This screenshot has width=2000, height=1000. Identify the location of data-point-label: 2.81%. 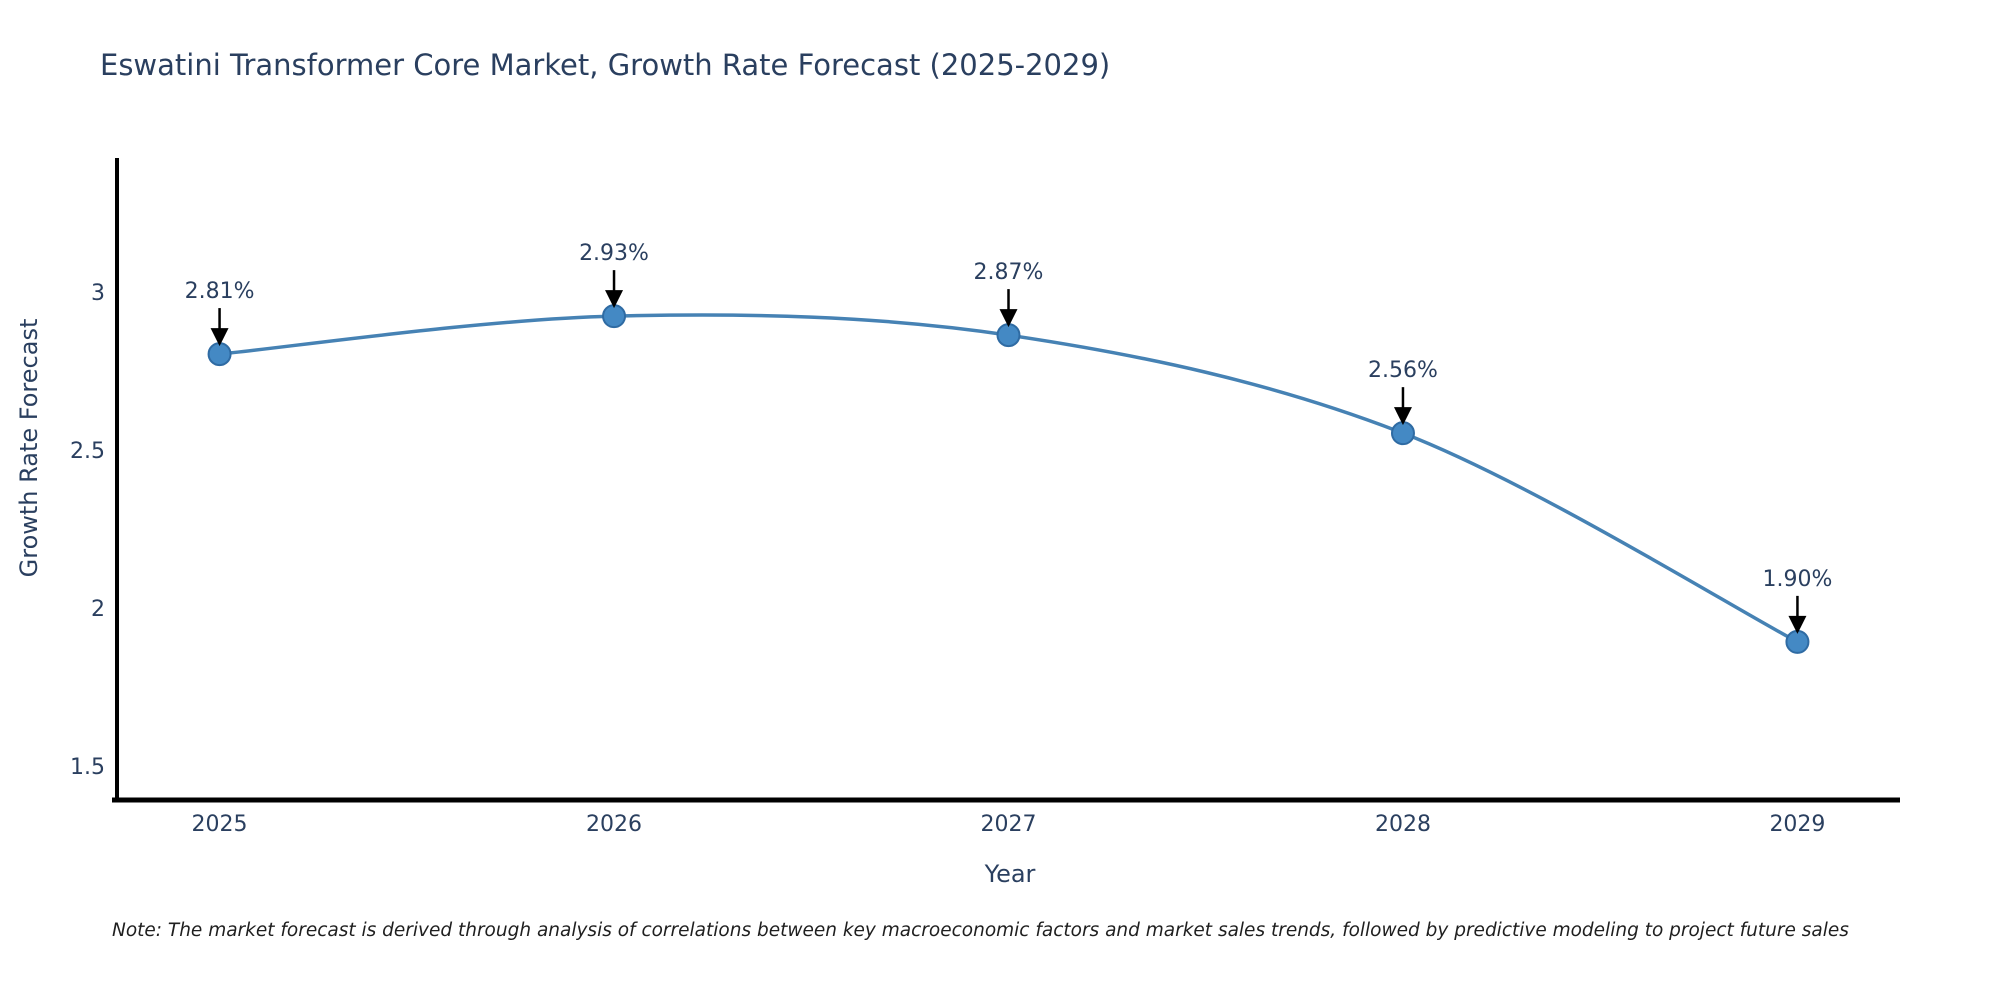
(219, 292).